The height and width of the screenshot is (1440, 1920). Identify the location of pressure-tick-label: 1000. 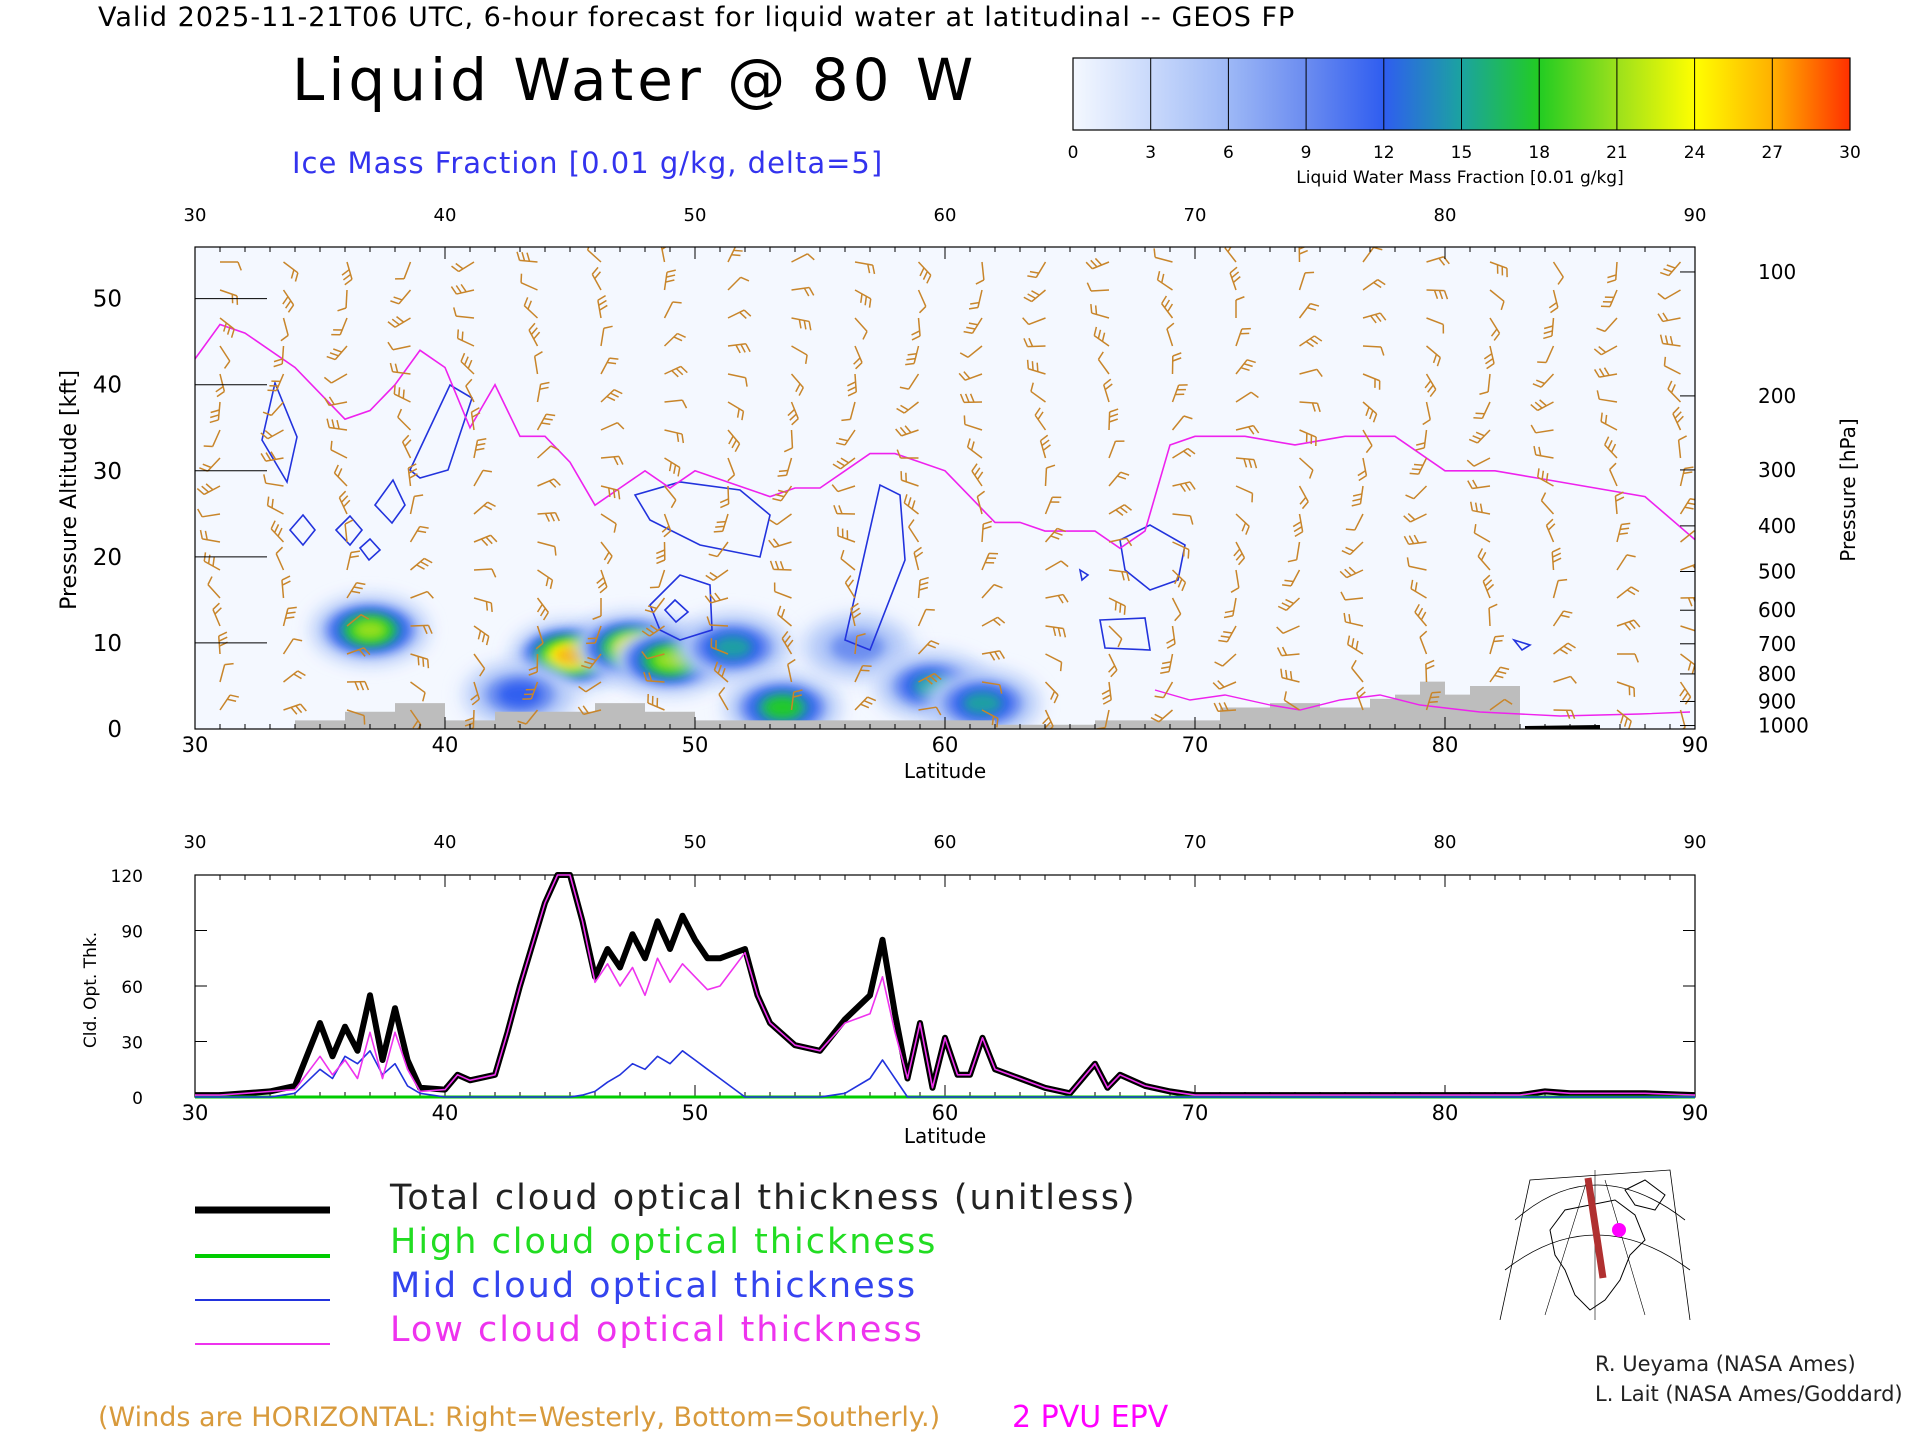
(1783, 726).